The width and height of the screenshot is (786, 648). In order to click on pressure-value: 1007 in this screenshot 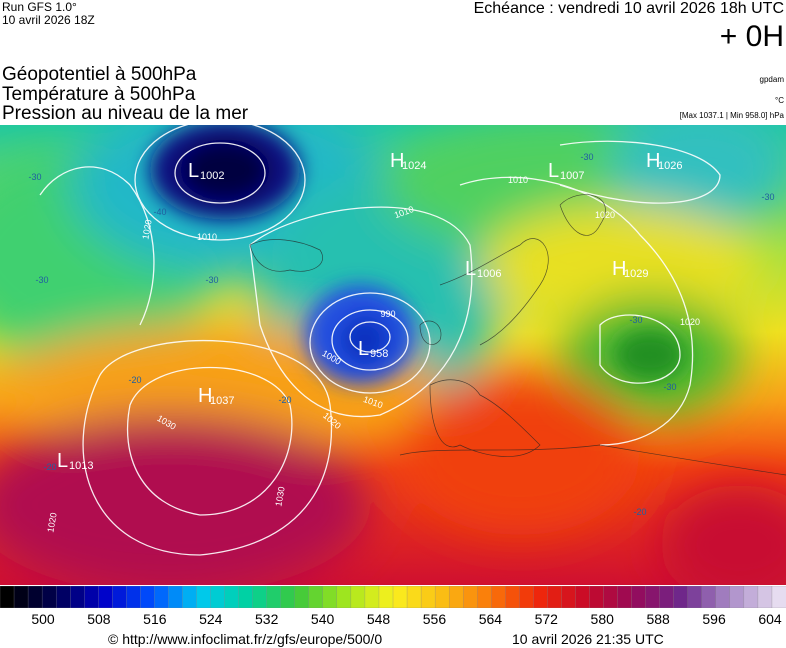, I will do `click(572, 176)`.